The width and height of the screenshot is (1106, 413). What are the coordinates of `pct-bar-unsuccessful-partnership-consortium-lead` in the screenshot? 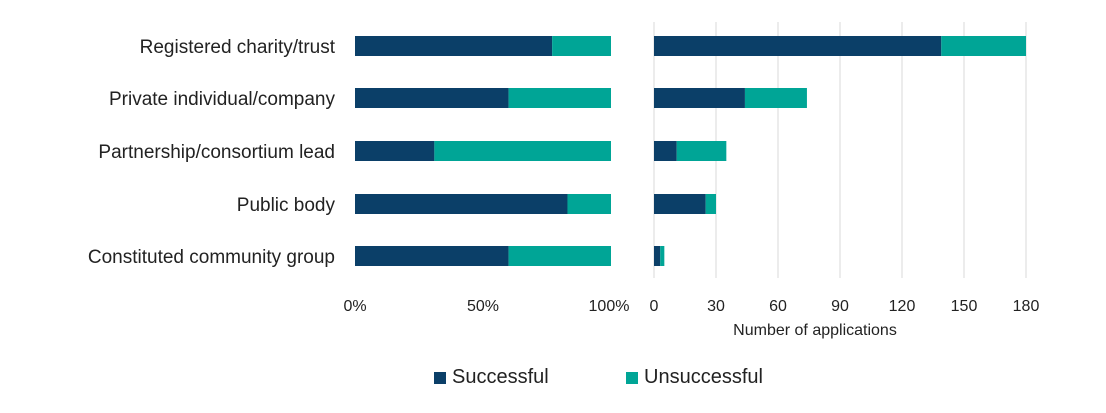 It's located at (522, 151).